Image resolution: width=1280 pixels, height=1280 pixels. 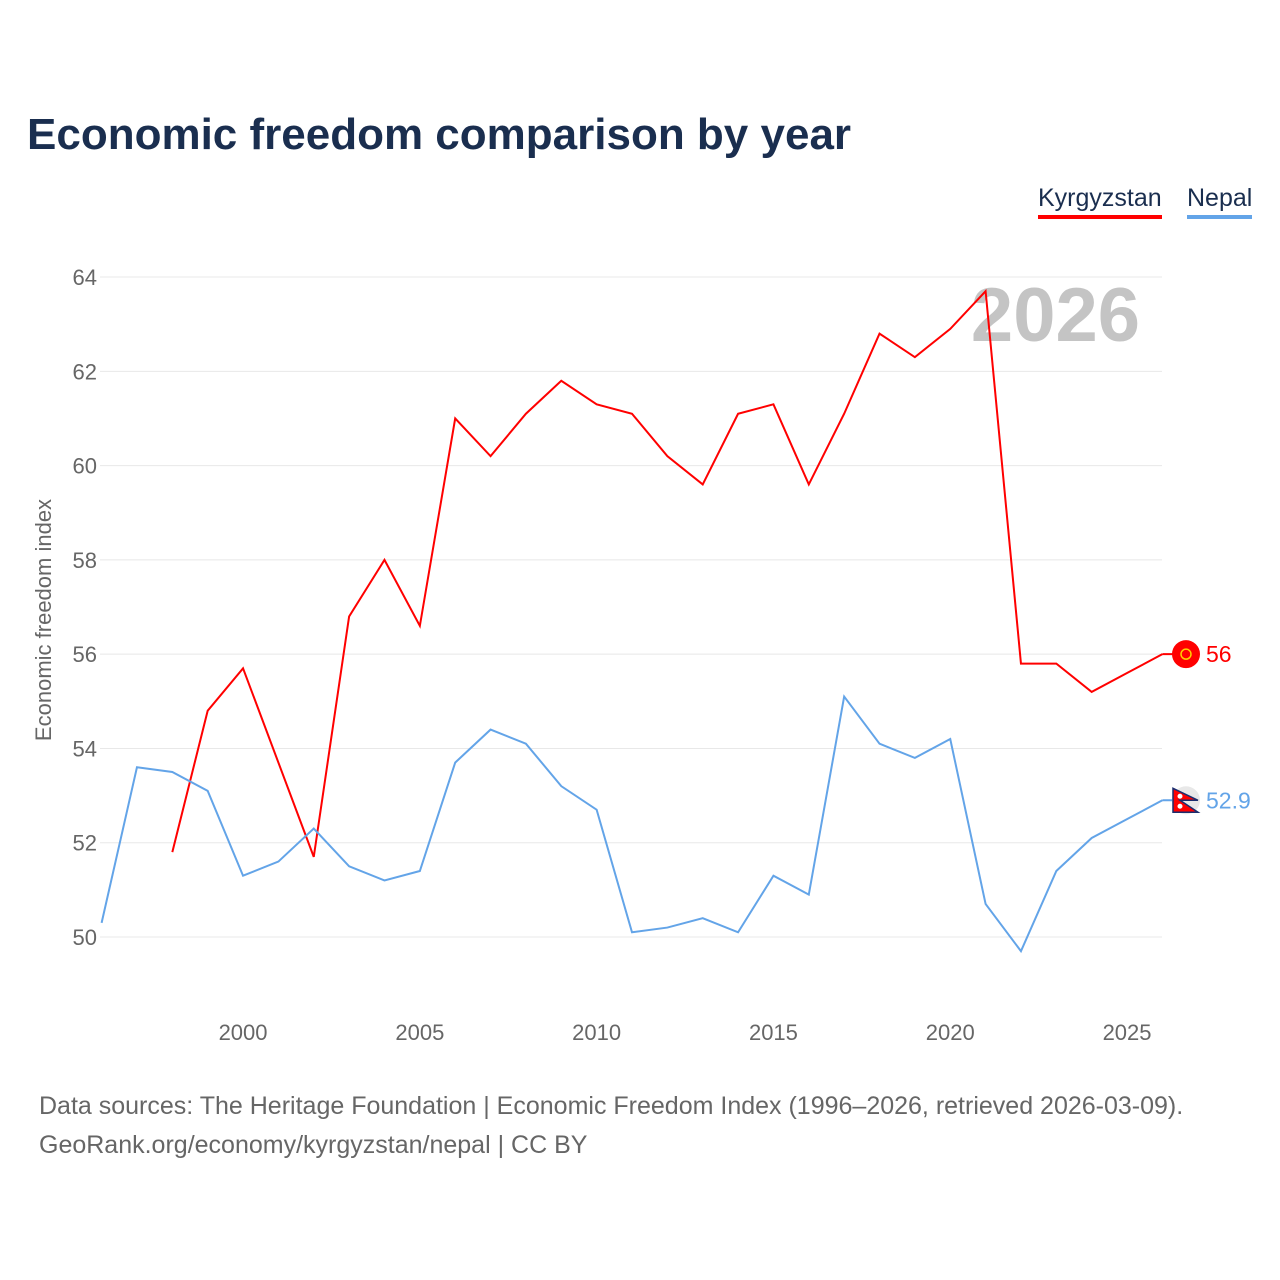 What do you see at coordinates (85, 748) in the screenshot?
I see `y-tick-label: 54` at bounding box center [85, 748].